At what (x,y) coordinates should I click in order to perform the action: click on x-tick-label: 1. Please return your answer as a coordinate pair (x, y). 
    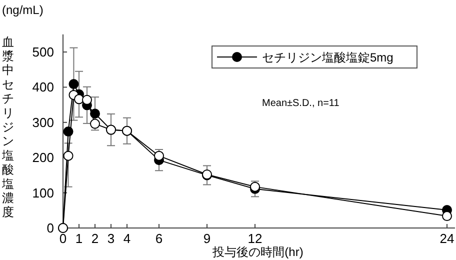
    Looking at the image, I should click on (79, 238).